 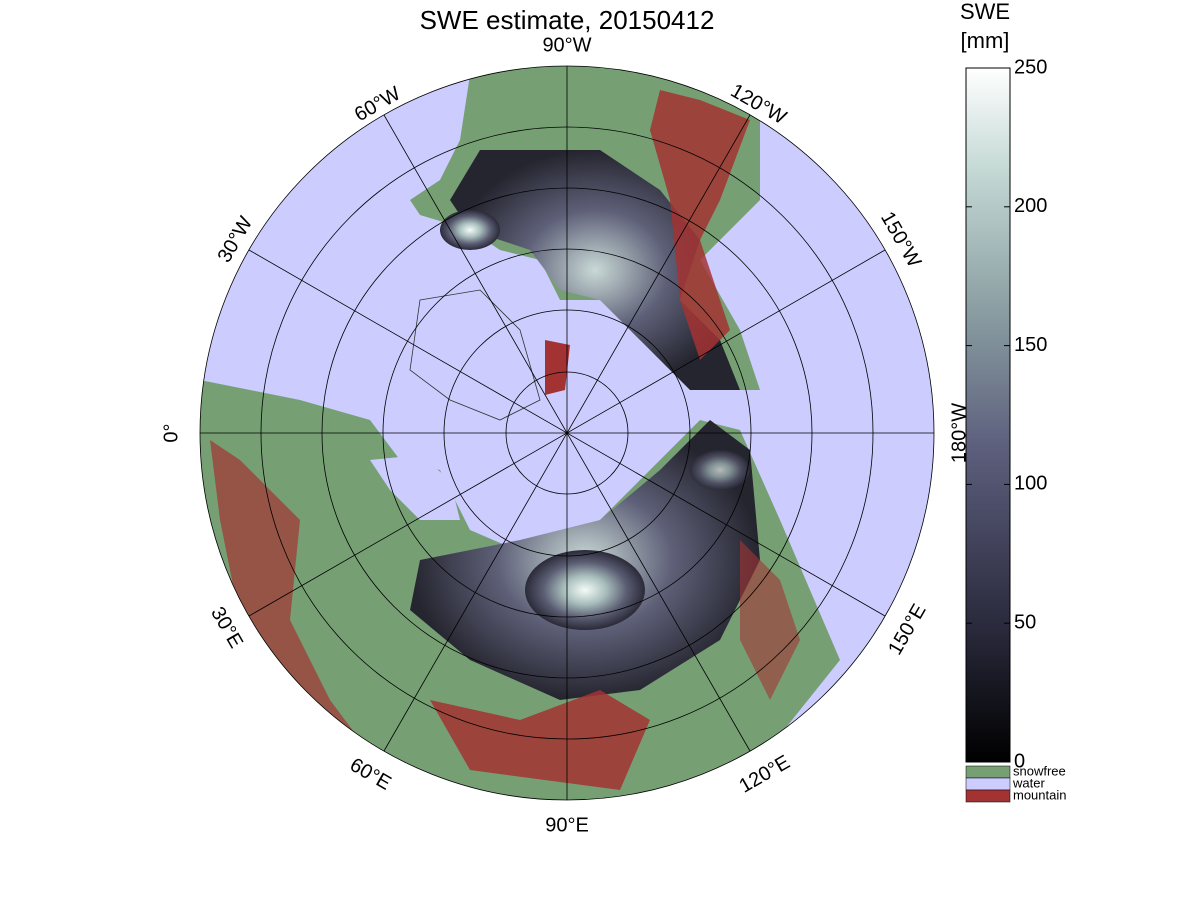 What do you see at coordinates (985, 12) in the screenshot?
I see `colorbar-label: SWE` at bounding box center [985, 12].